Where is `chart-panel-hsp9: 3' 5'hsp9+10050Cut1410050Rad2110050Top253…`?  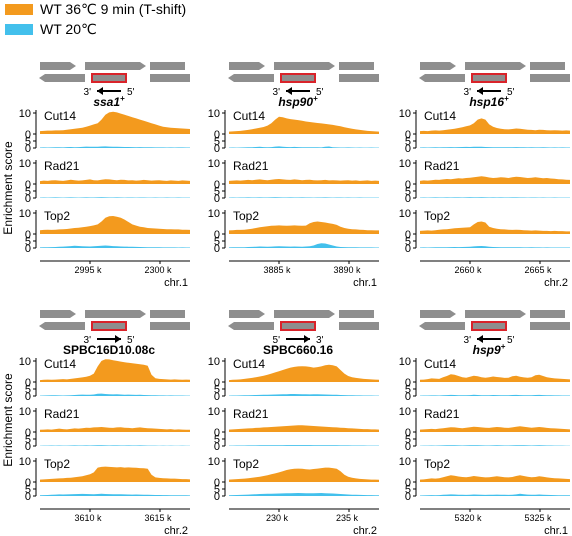 chart-panel-hsp9: 3' 5'hsp9+10050Cut1410050Rad2110050Top253… is located at coordinates (484, 423).